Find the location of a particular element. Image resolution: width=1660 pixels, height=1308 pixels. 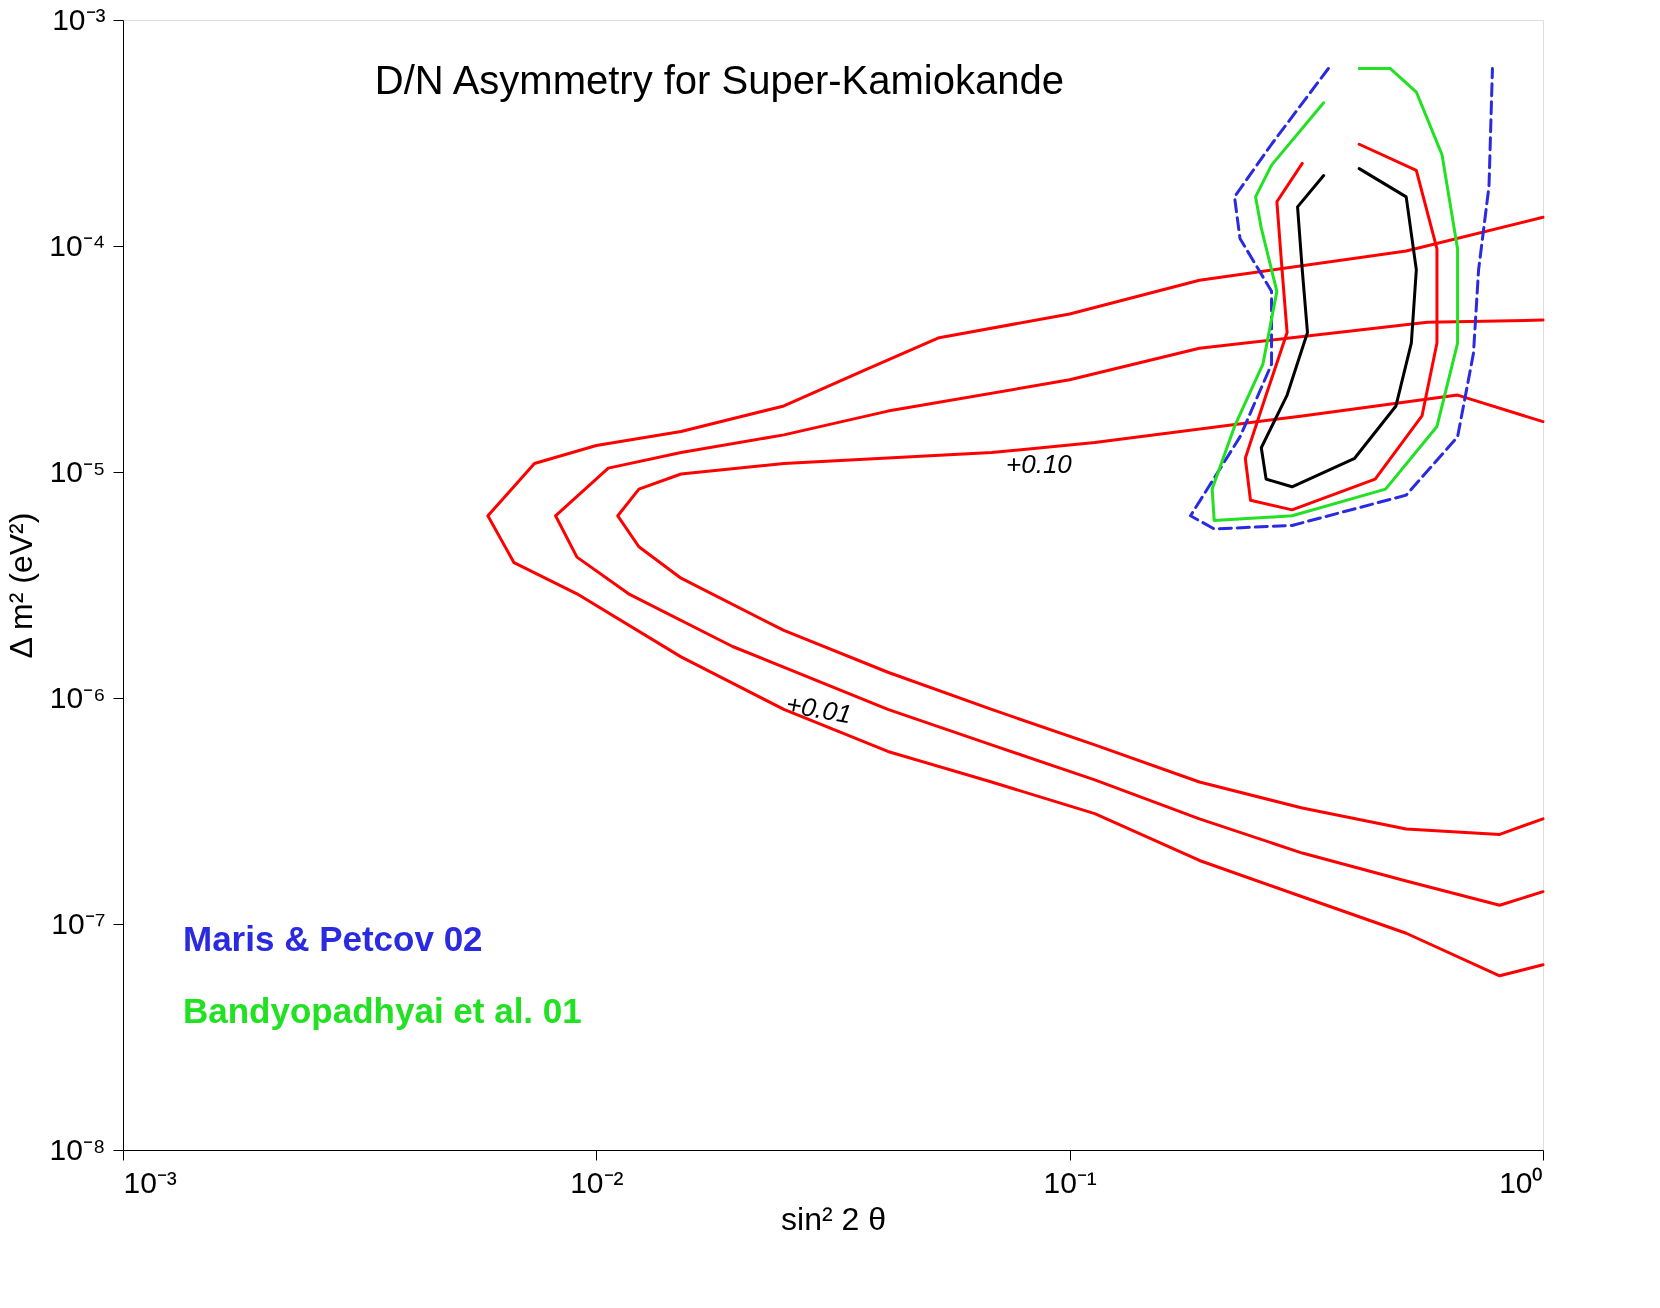

x-axis-title: sin² 2 θ is located at coordinates (833, 1218).